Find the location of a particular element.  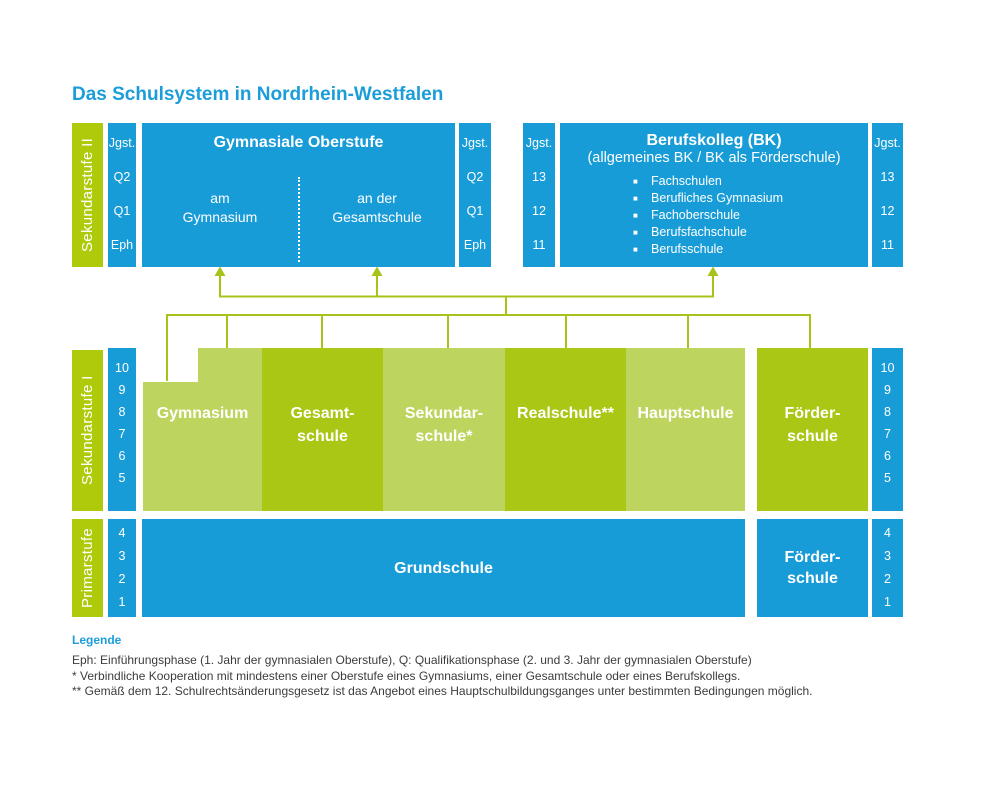

list-item: ■ Berufsschule is located at coordinates (708, 249).